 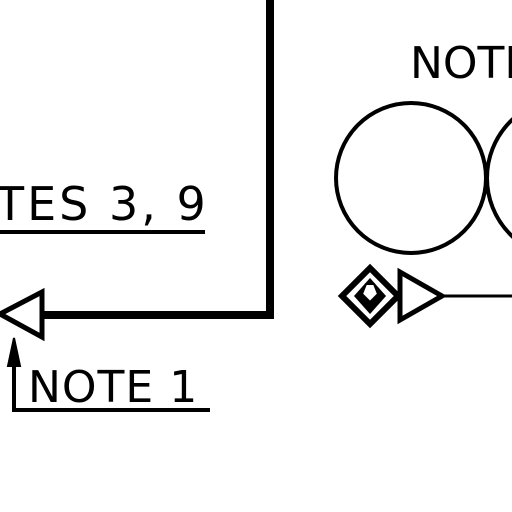 I want to click on instrument-circle-right, so click(x=498, y=178).